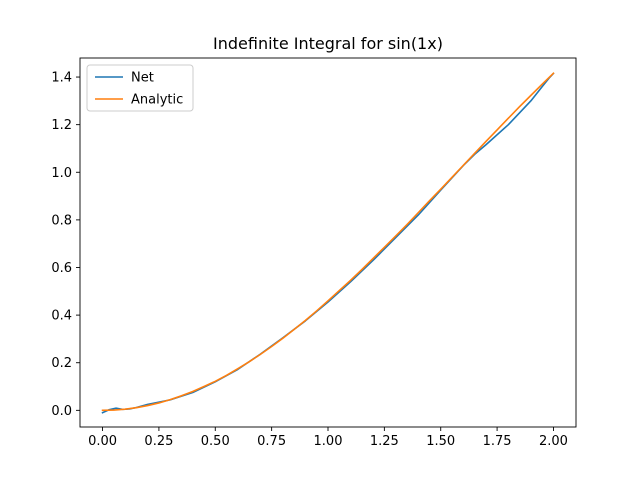 This screenshot has width=640, height=480. I want to click on legend-label-net: Net, so click(142, 78).